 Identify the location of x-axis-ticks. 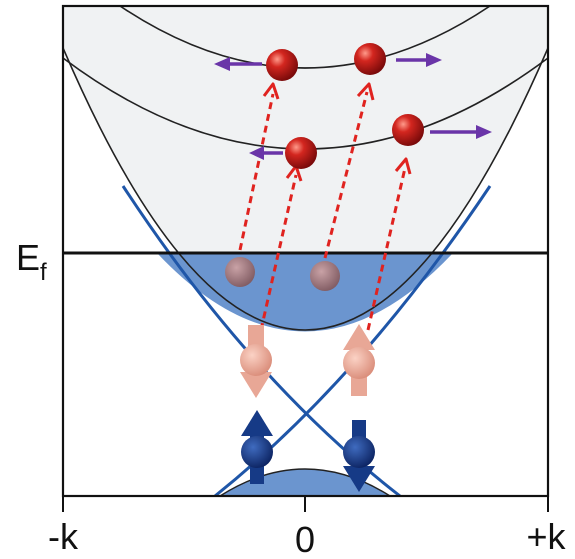
(305, 504).